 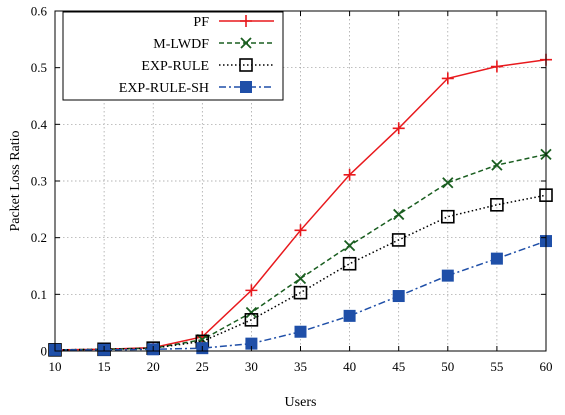 What do you see at coordinates (201, 22) in the screenshot?
I see `legend-label-pf: PF` at bounding box center [201, 22].